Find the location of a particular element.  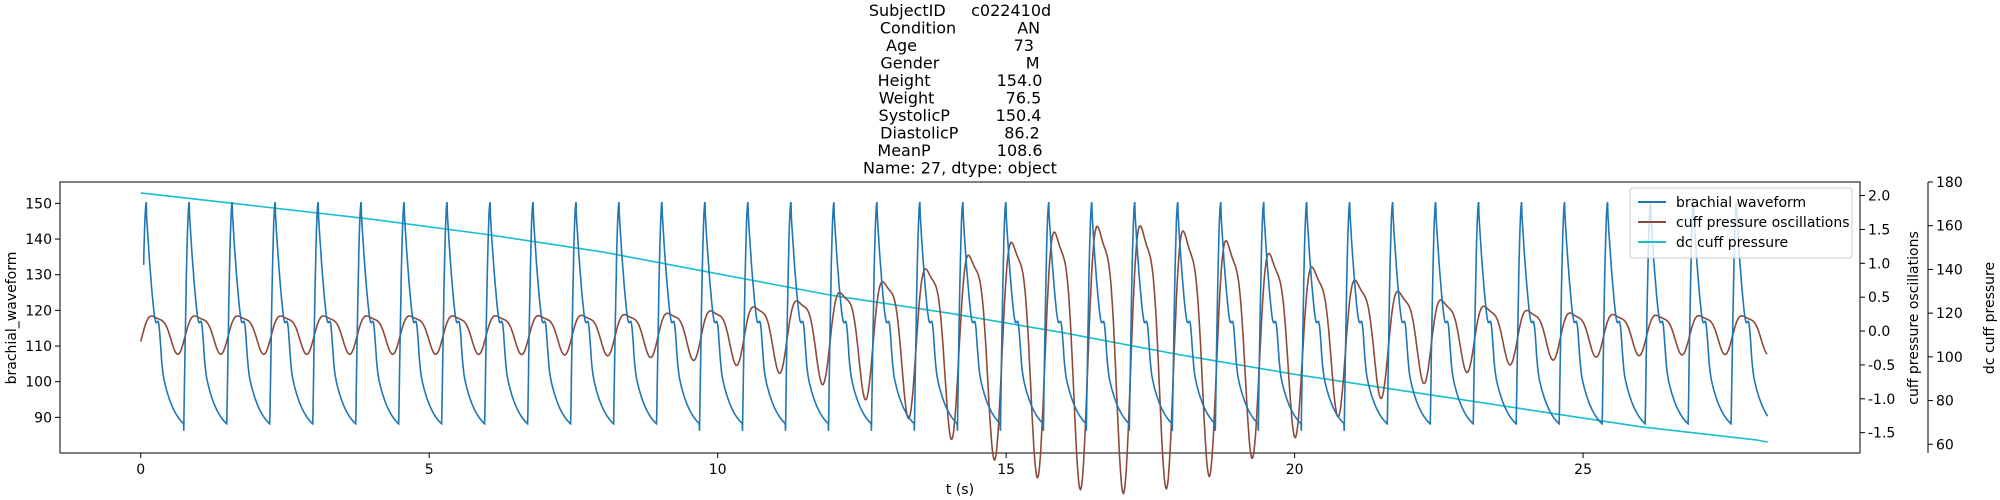

x-tick-label: 25 is located at coordinates (1583, 470).